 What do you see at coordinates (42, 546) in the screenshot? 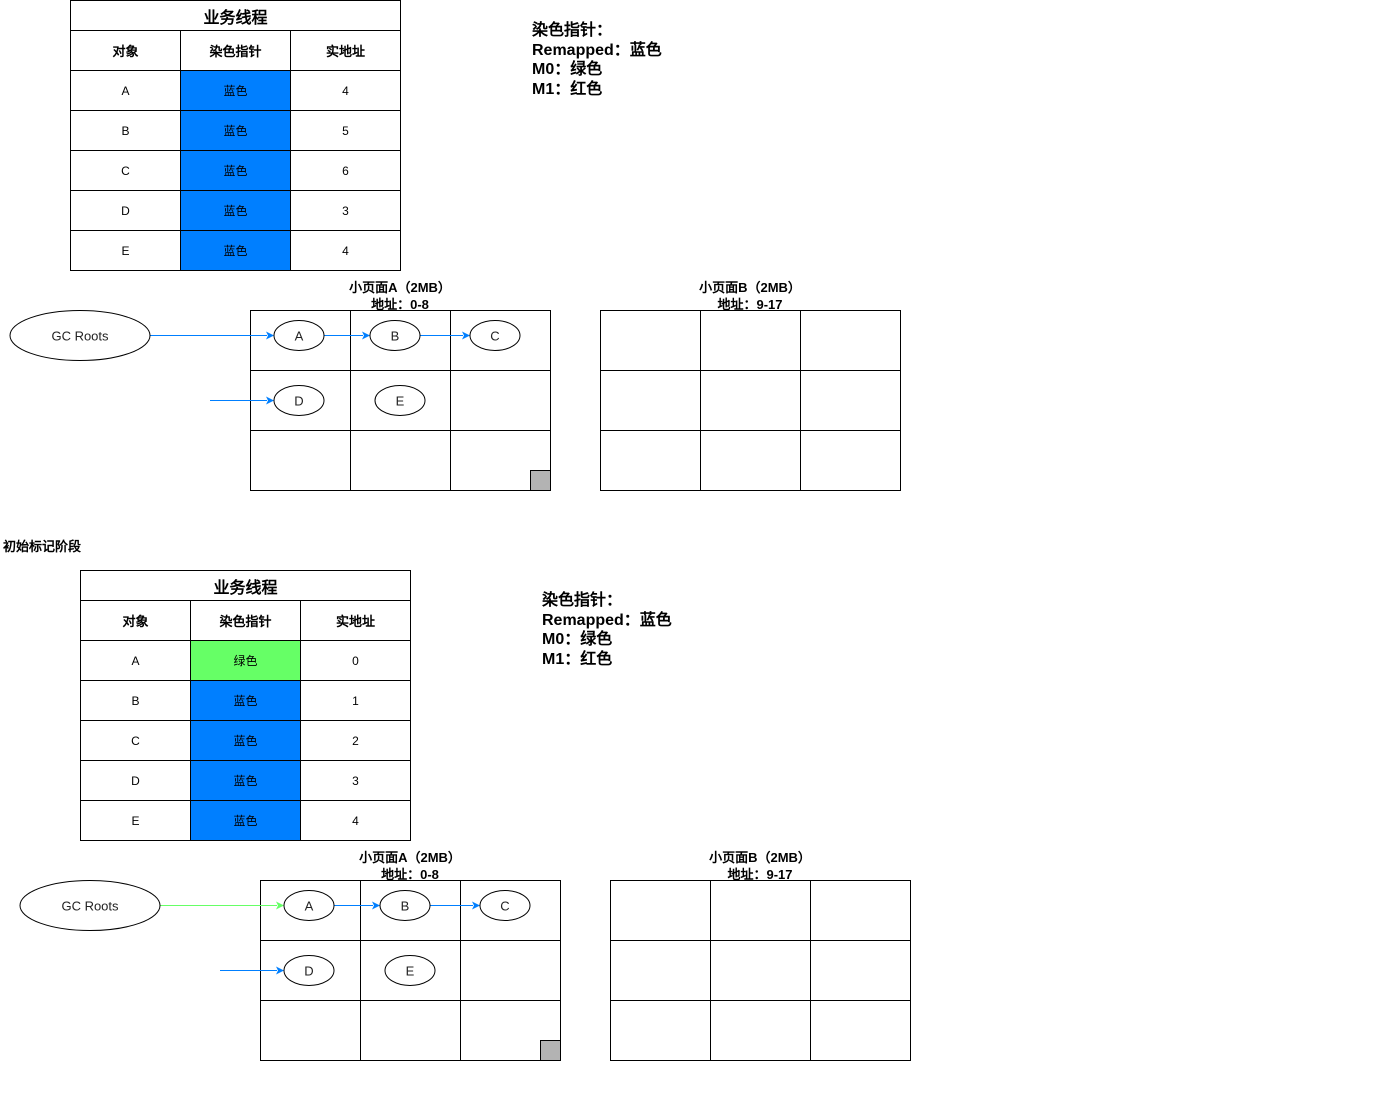
I see `stage-label: 初始标记阶段` at bounding box center [42, 546].